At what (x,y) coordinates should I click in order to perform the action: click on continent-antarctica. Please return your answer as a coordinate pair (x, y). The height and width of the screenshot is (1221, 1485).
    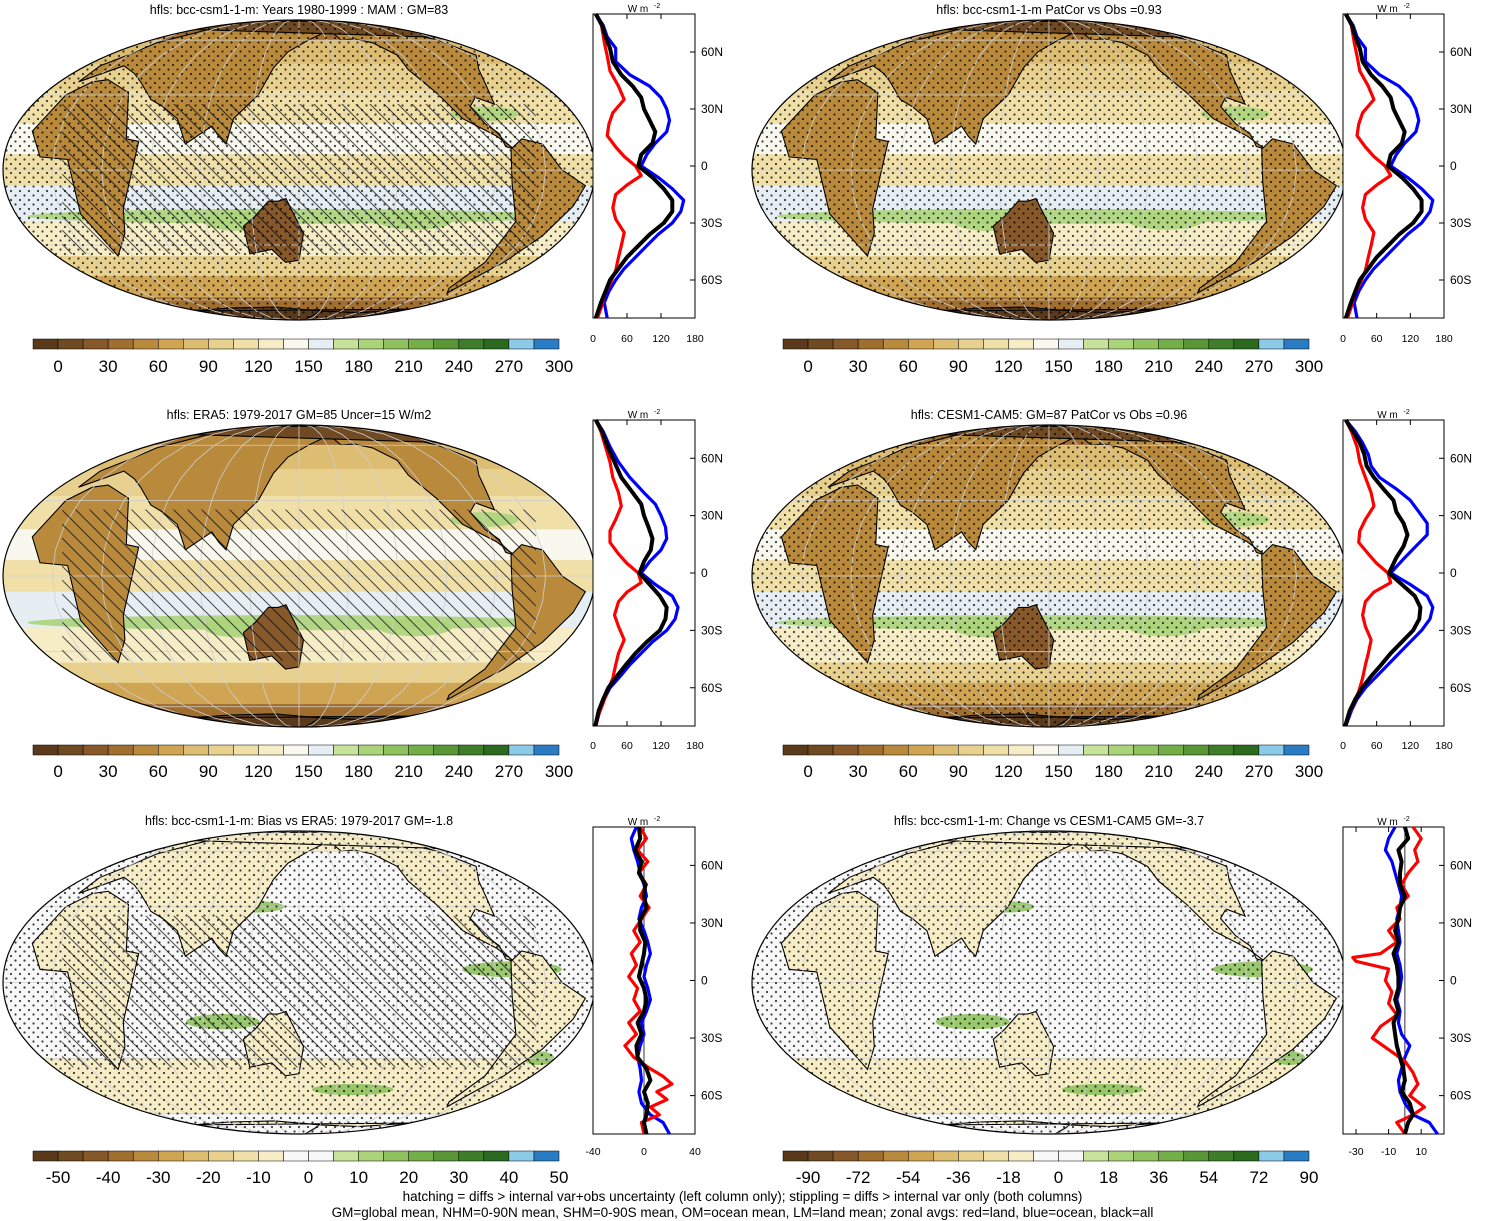
    Looking at the image, I should click on (302, 720).